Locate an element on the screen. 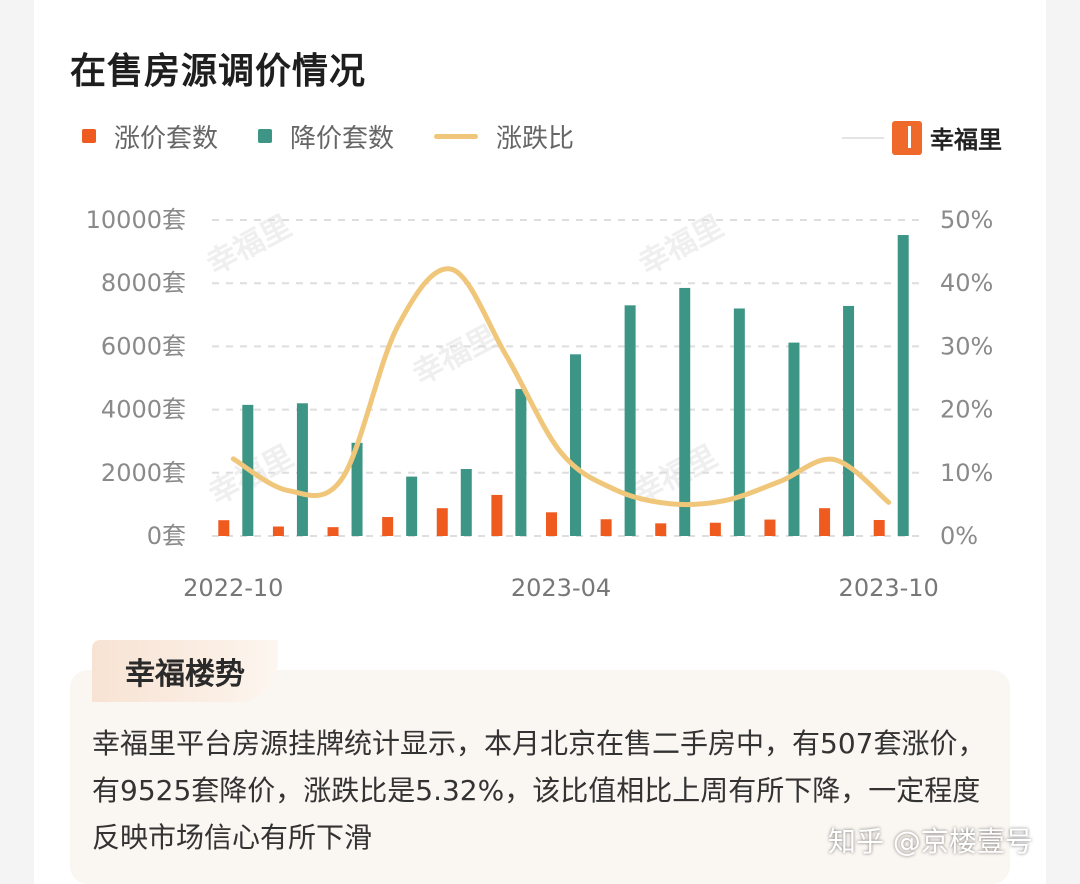 The width and height of the screenshot is (1080, 884). x-tick-0: 2022-10 is located at coordinates (233, 588).